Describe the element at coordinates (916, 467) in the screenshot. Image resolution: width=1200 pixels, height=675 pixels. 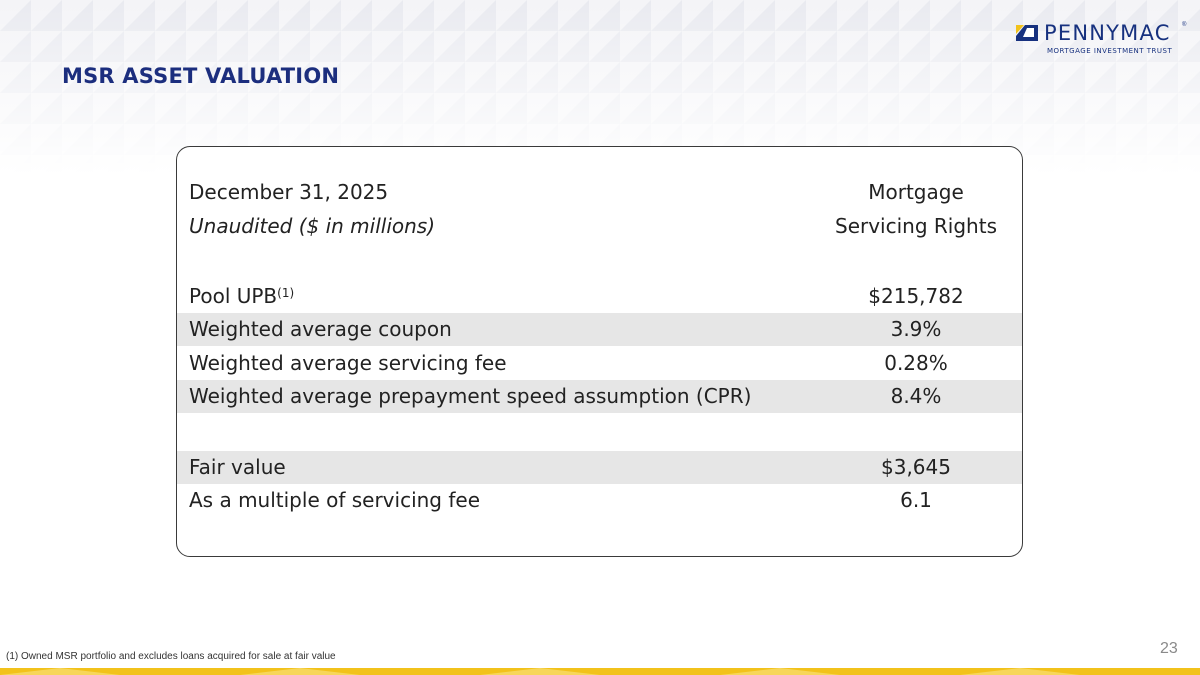
I see `row-value: $3,645` at that location.